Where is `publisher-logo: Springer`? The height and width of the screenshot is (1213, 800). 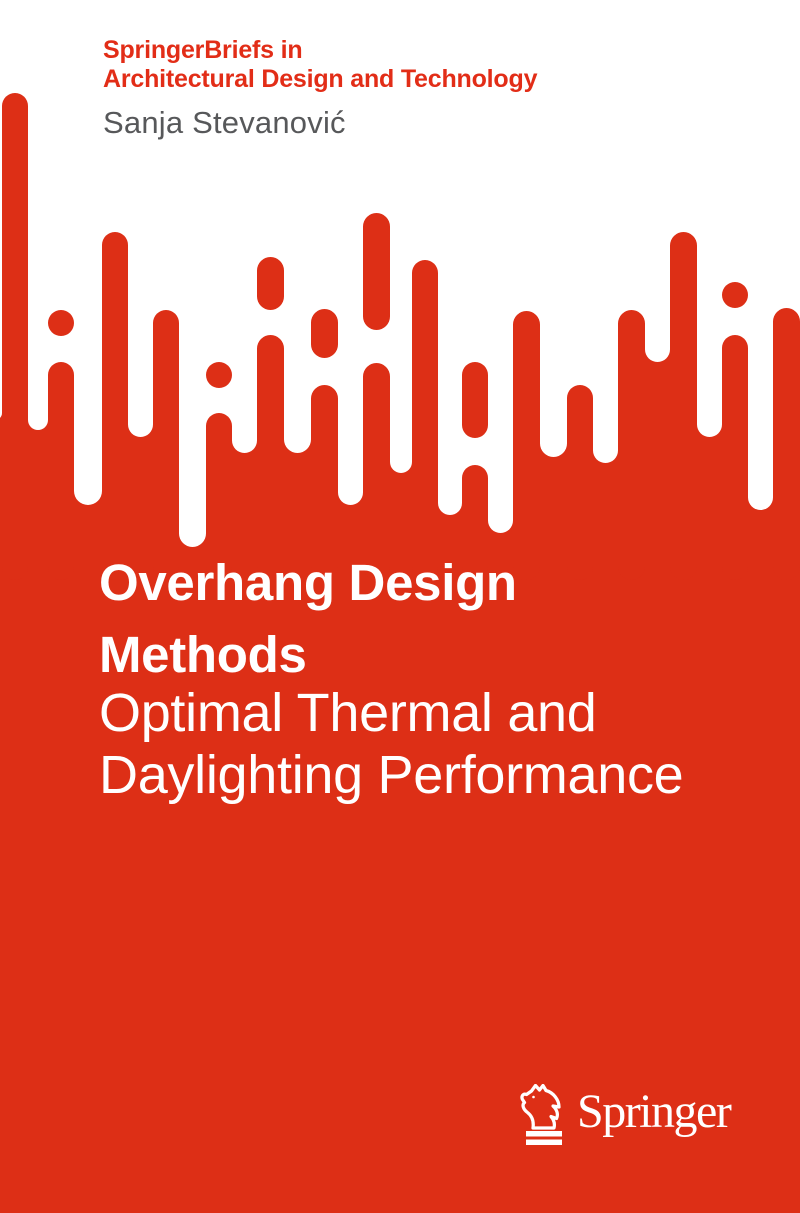 publisher-logo: Springer is located at coordinates (626, 1114).